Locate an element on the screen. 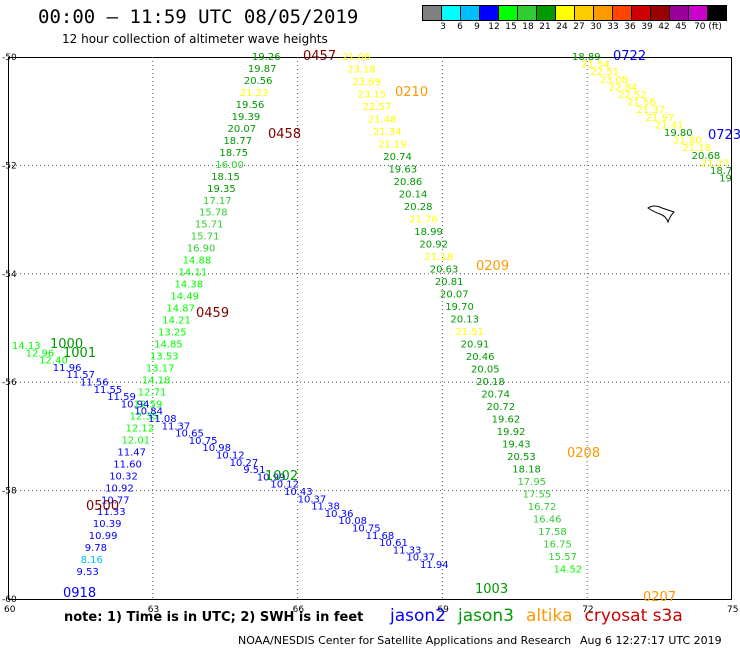  wave-height-value: 12.59 is located at coordinates (148, 404).